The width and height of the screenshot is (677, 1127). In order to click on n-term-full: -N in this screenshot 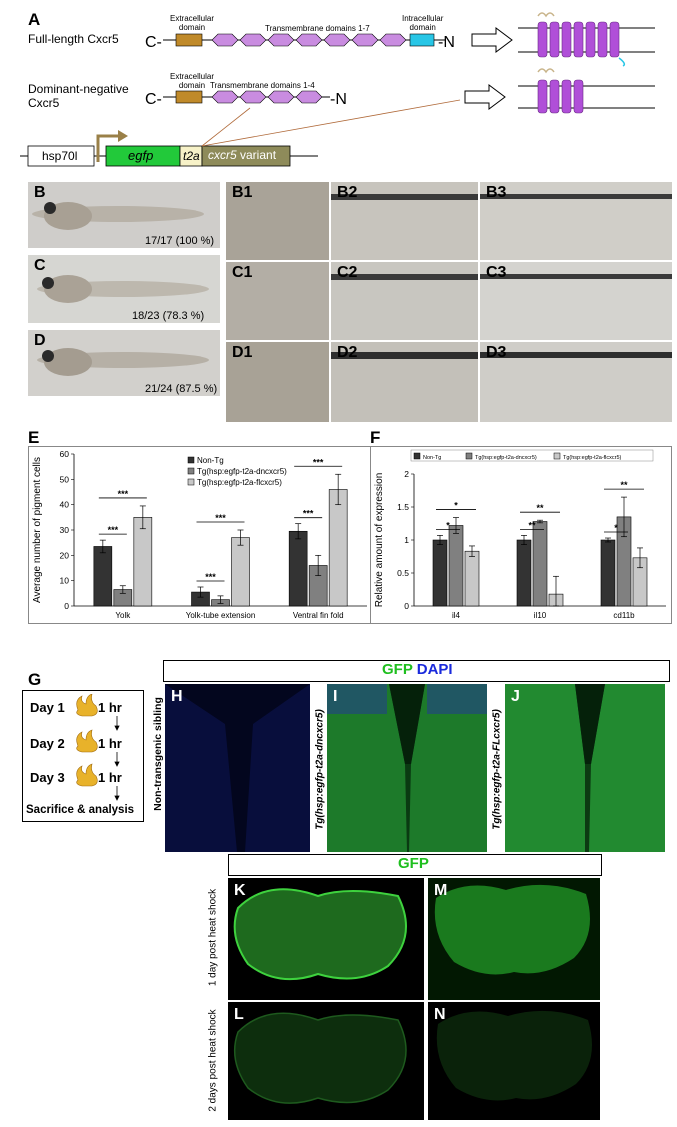, I will do `click(446, 42)`.